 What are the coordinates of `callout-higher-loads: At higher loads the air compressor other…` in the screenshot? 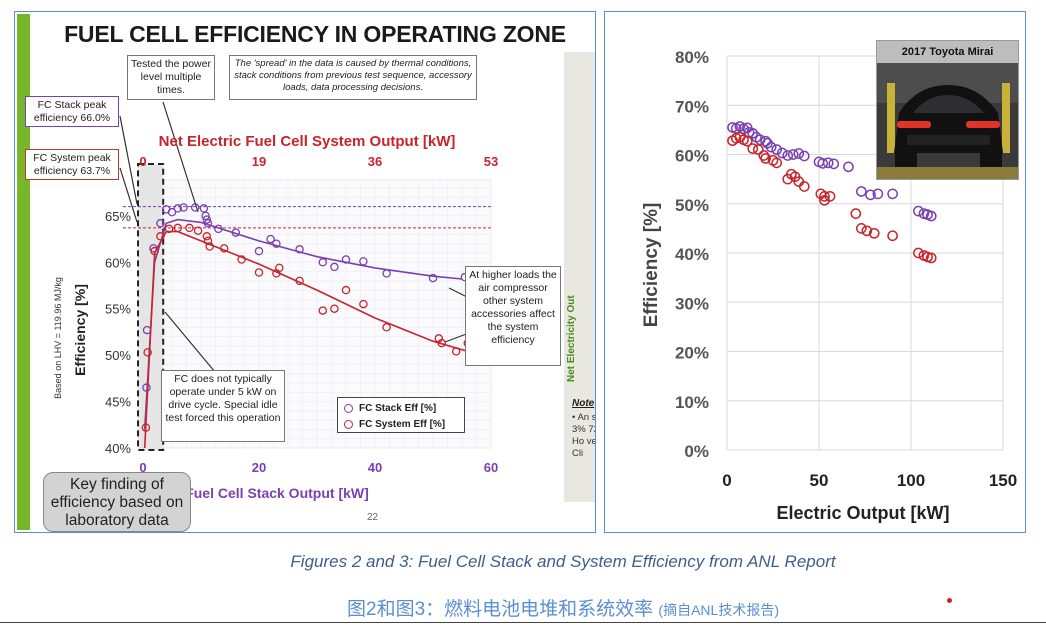 It's located at (513, 316).